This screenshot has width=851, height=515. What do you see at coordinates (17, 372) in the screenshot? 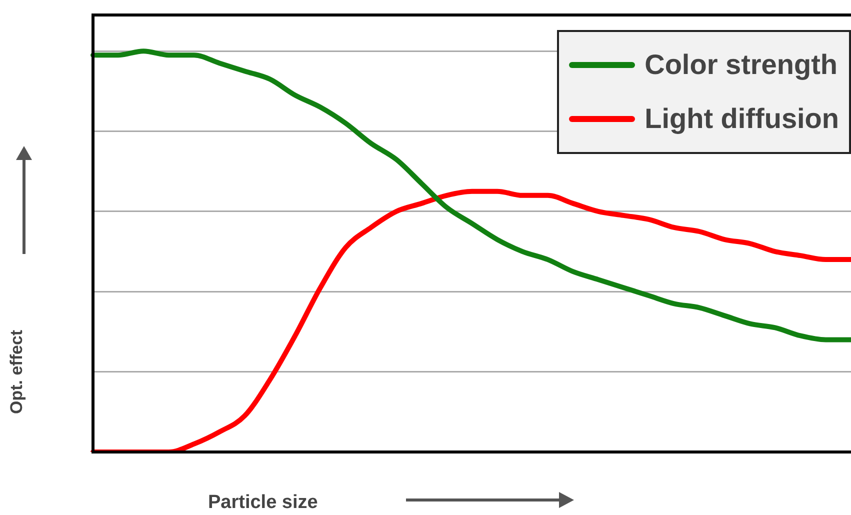
I see `y-axis-title: Opt. effect` at bounding box center [17, 372].